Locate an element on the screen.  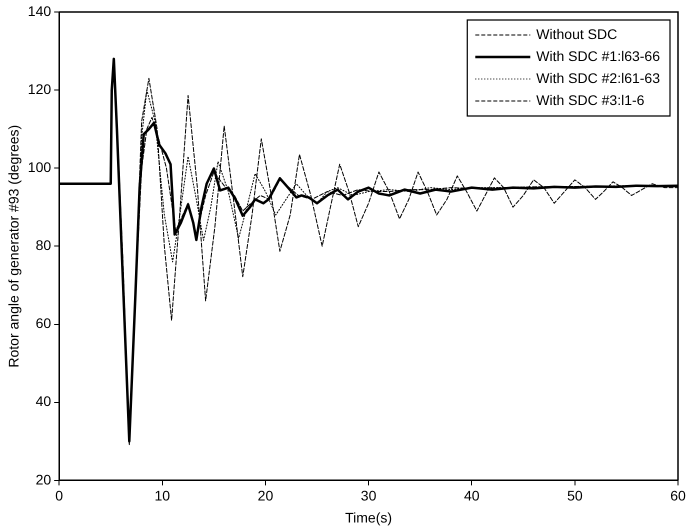
x-tick-label: 10 is located at coordinates (162, 496).